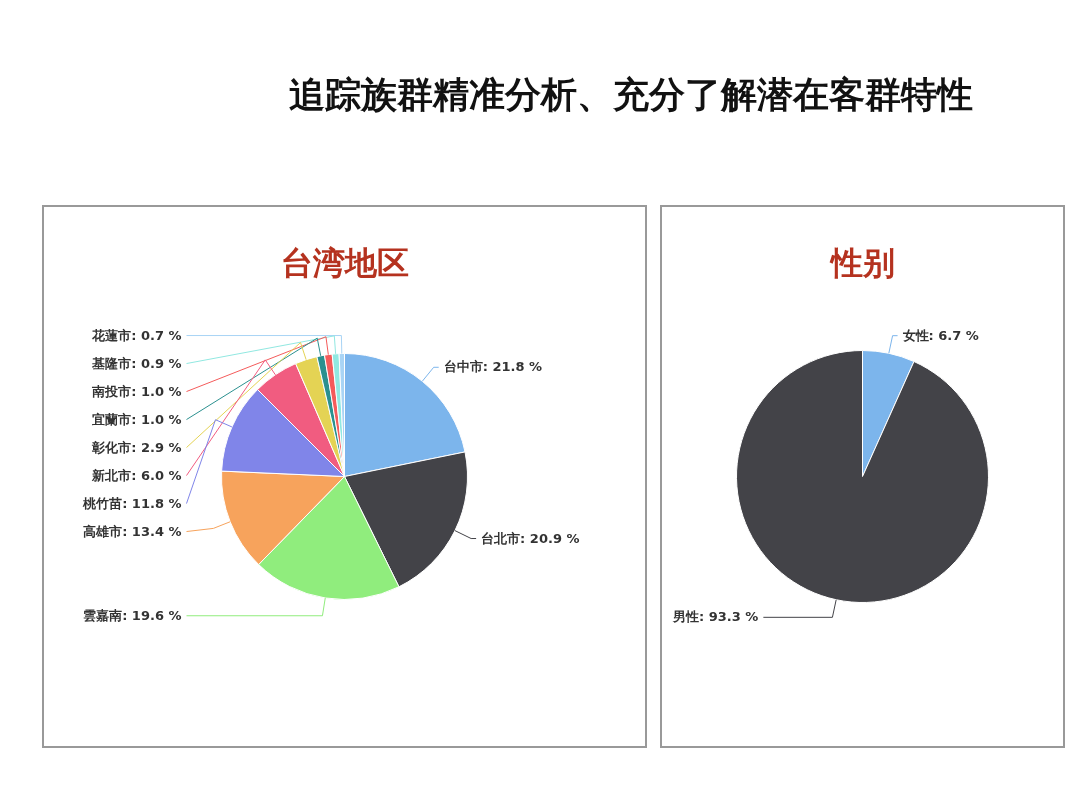  Describe the element at coordinates (136, 447) in the screenshot. I see `slice-label: 彰化市: 2.9 %` at that location.